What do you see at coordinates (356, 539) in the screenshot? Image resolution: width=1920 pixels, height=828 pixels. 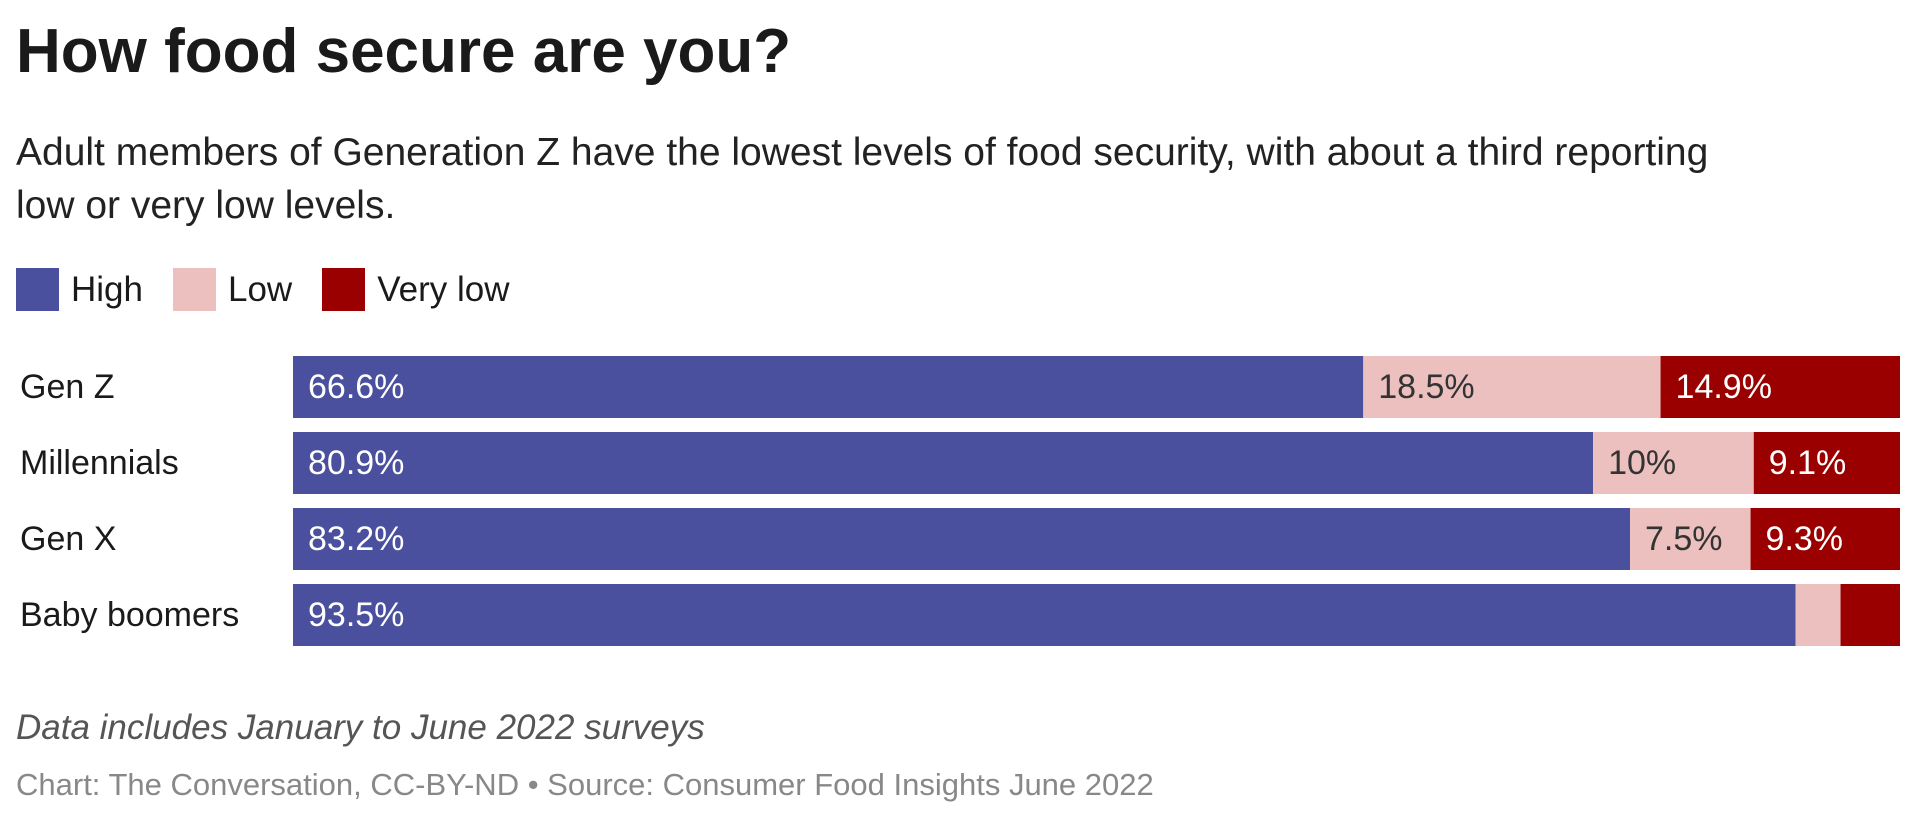 I see `data-label: 83.2%` at bounding box center [356, 539].